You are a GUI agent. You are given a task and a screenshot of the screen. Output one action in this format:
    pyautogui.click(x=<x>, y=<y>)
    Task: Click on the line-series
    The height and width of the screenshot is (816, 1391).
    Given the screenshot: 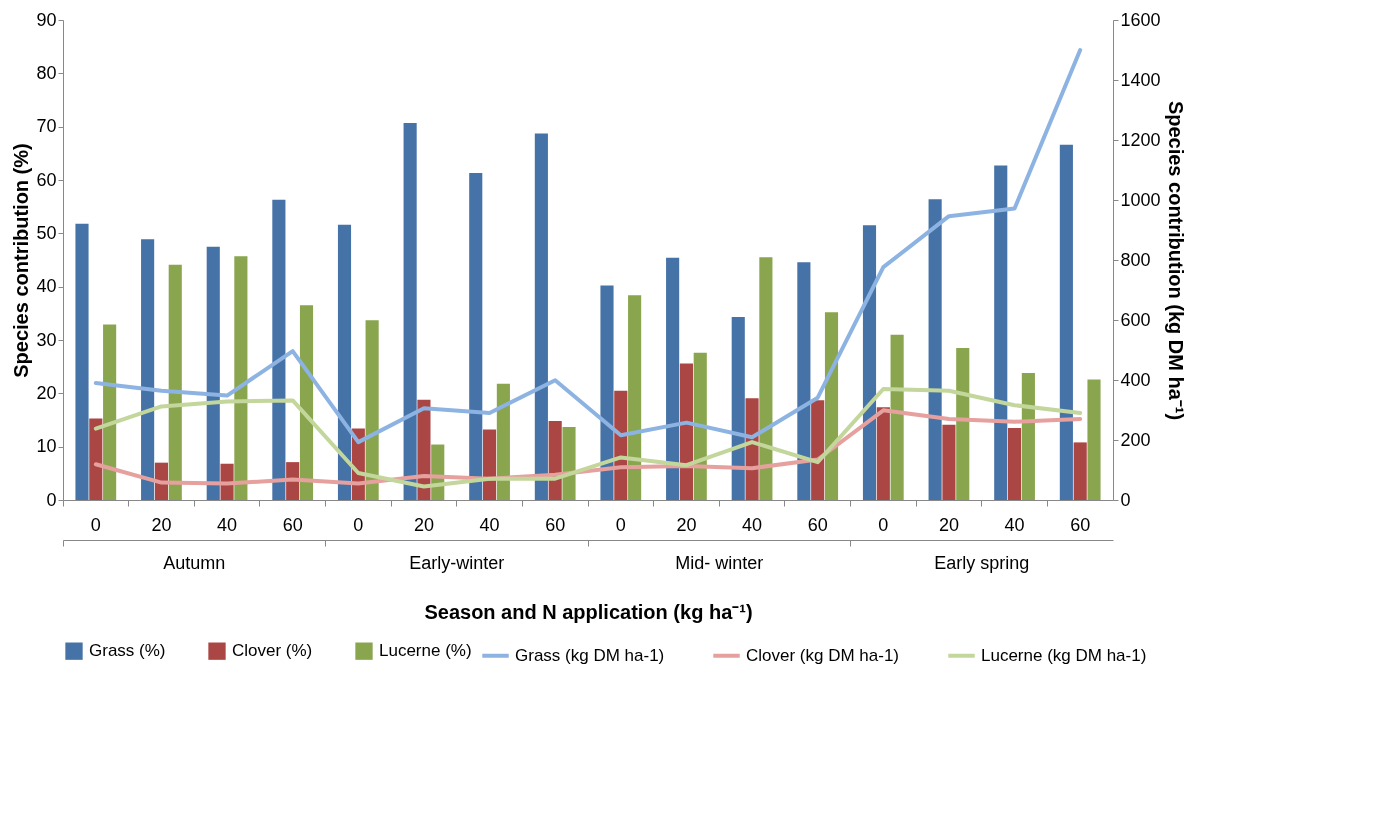 What is the action you would take?
    pyautogui.click(x=588, y=438)
    